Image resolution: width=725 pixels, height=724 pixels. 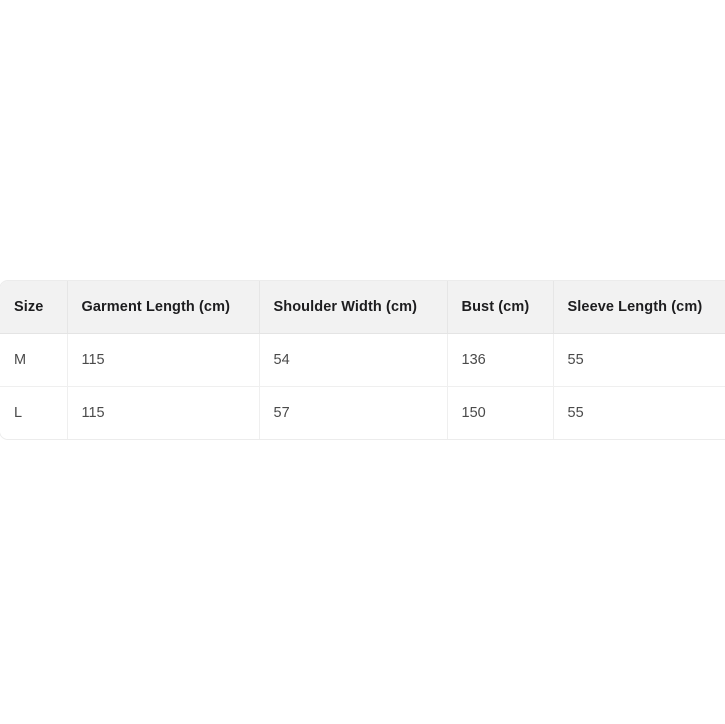 I want to click on column-header-sleeve-length: Sleeve Length (cm), so click(x=639, y=307).